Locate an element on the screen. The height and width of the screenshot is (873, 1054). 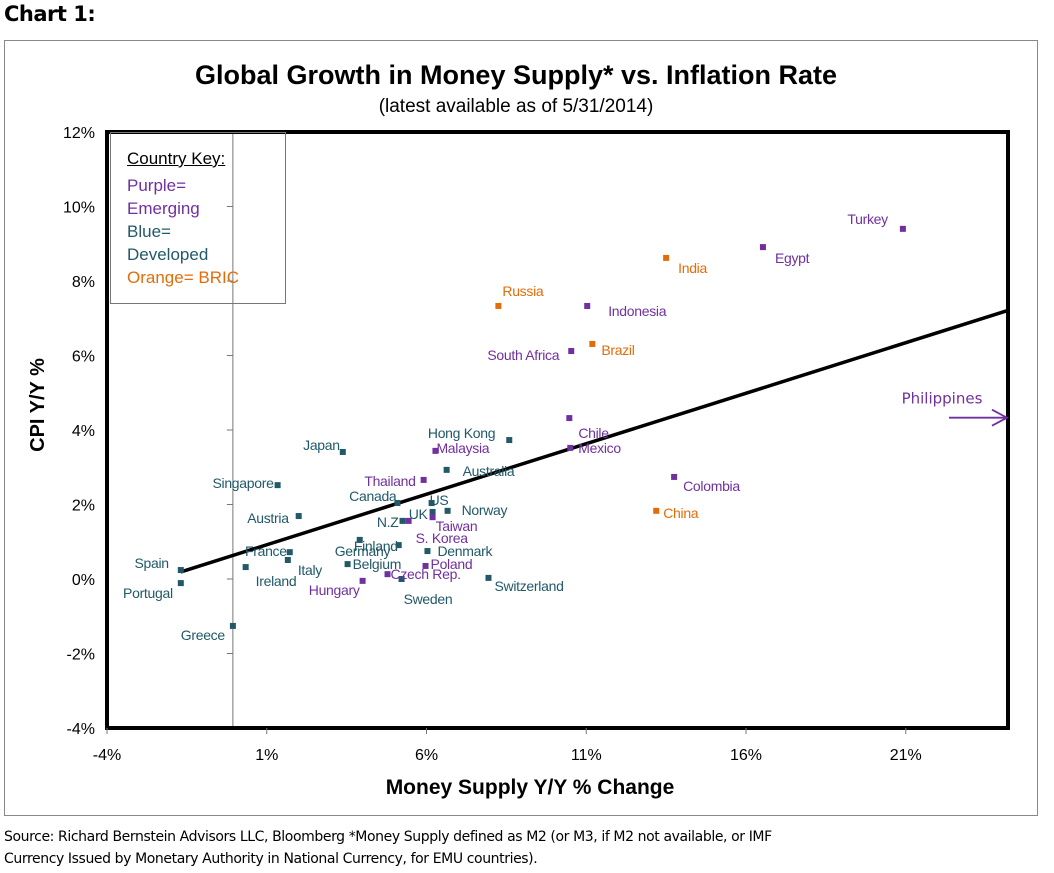
data-label: Hungary is located at coordinates (334, 590).